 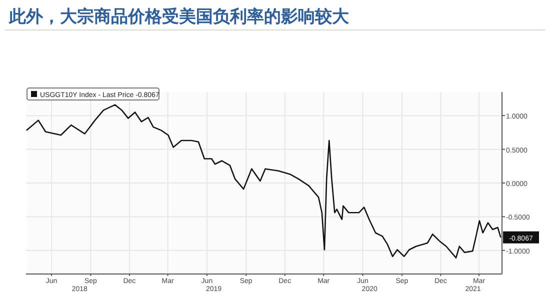 I want to click on title: 此外，大宗商品价格受美国负利率的影响较大, so click(x=179, y=16).